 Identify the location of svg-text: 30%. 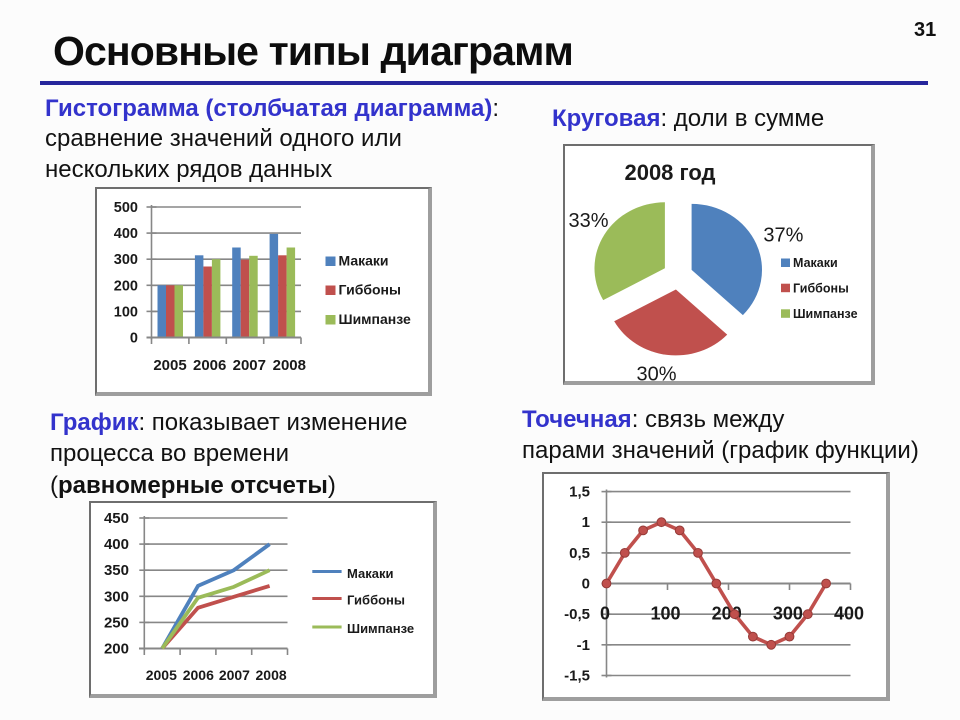
(656, 372).